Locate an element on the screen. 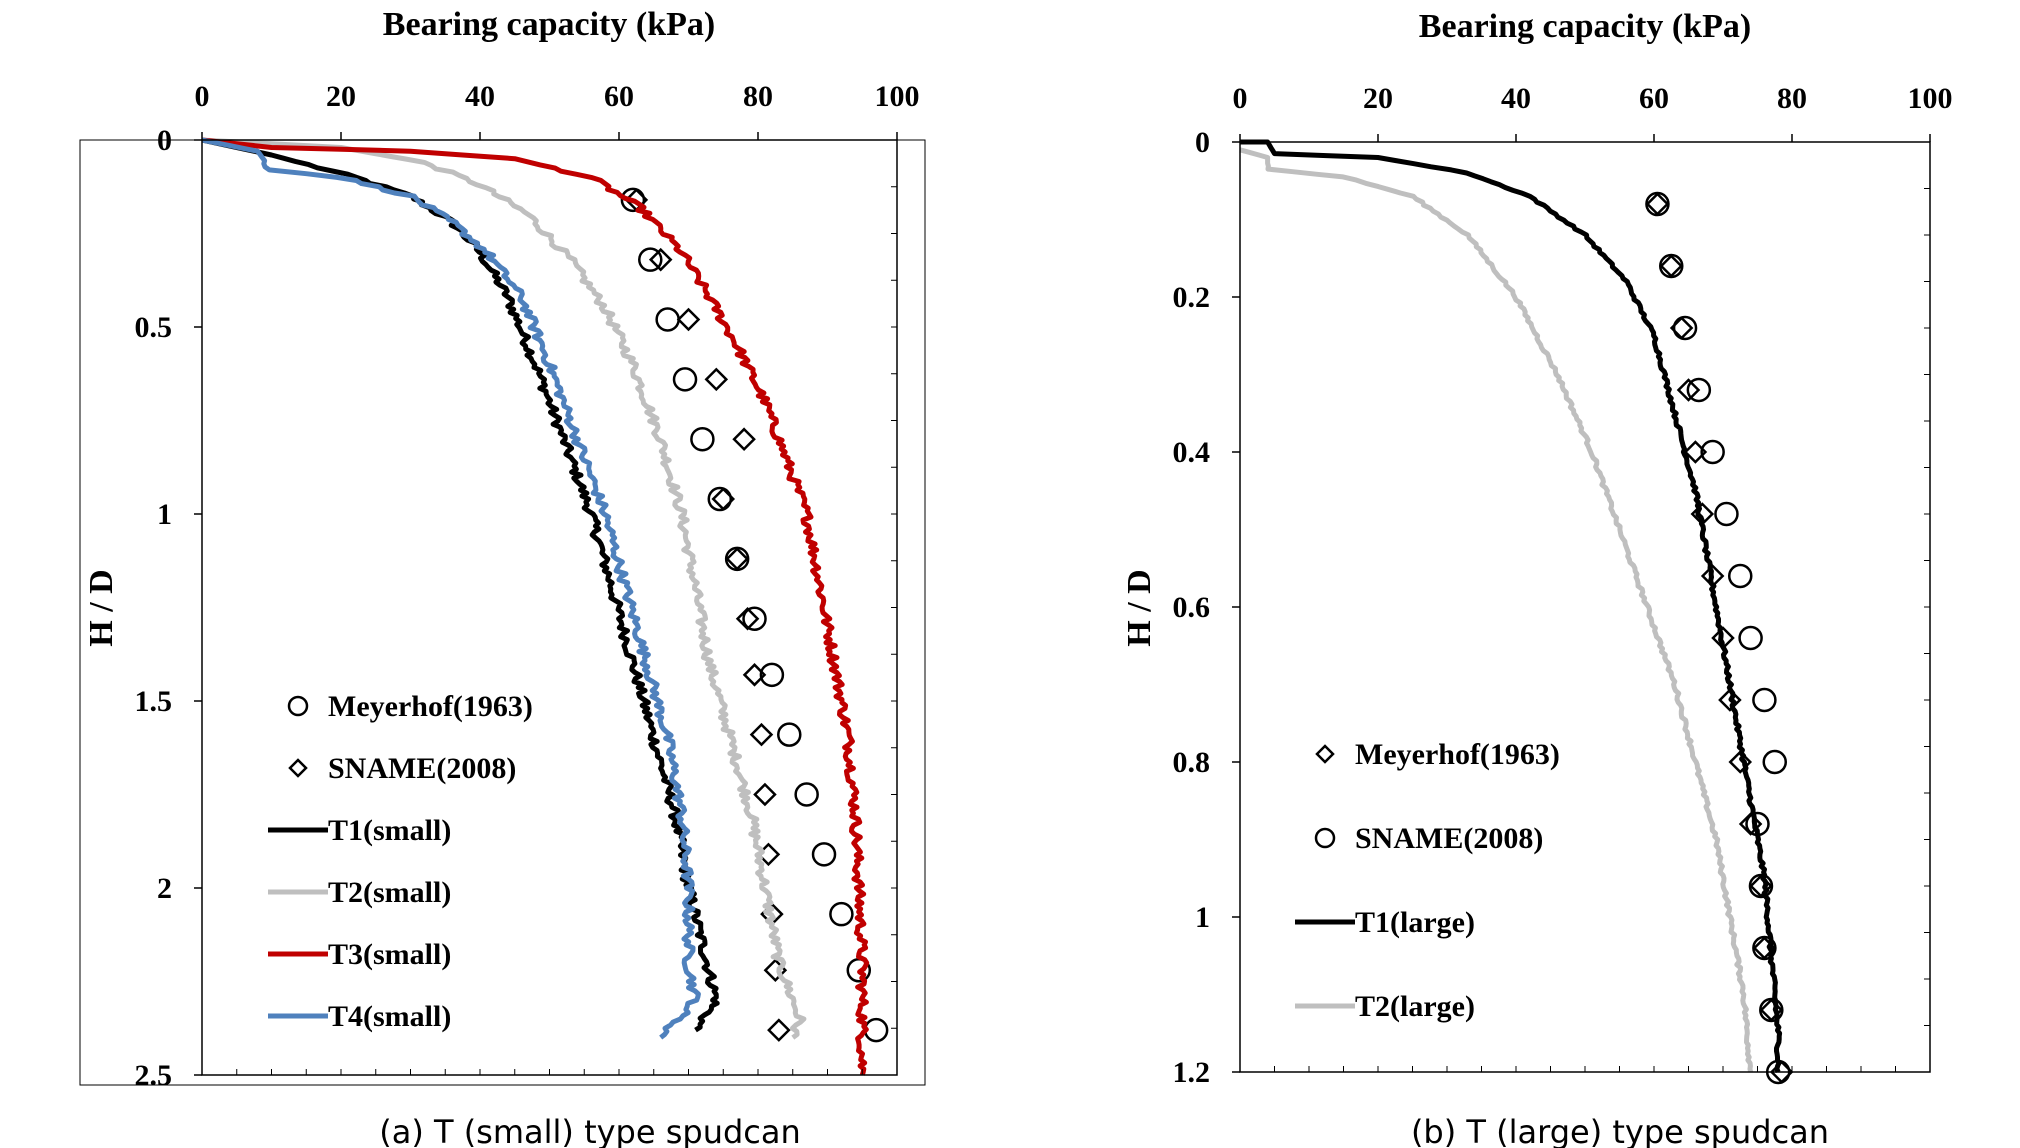 This screenshot has width=2020, height=1148. legend-label-t1-small: T1(small) is located at coordinates (389, 830).